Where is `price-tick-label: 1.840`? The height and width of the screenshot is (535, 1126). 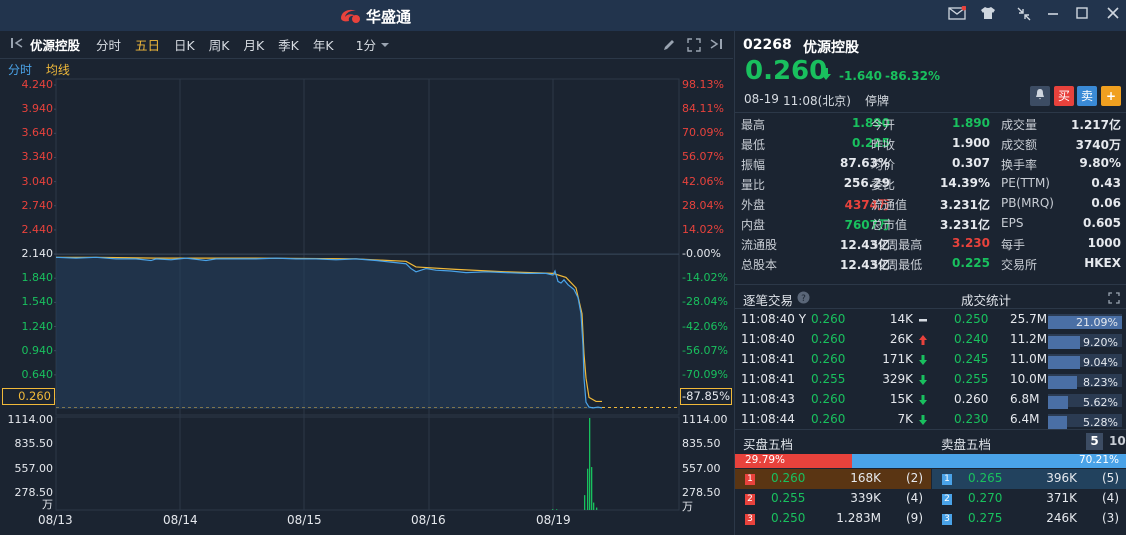 price-tick-label: 1.840 is located at coordinates (37, 278).